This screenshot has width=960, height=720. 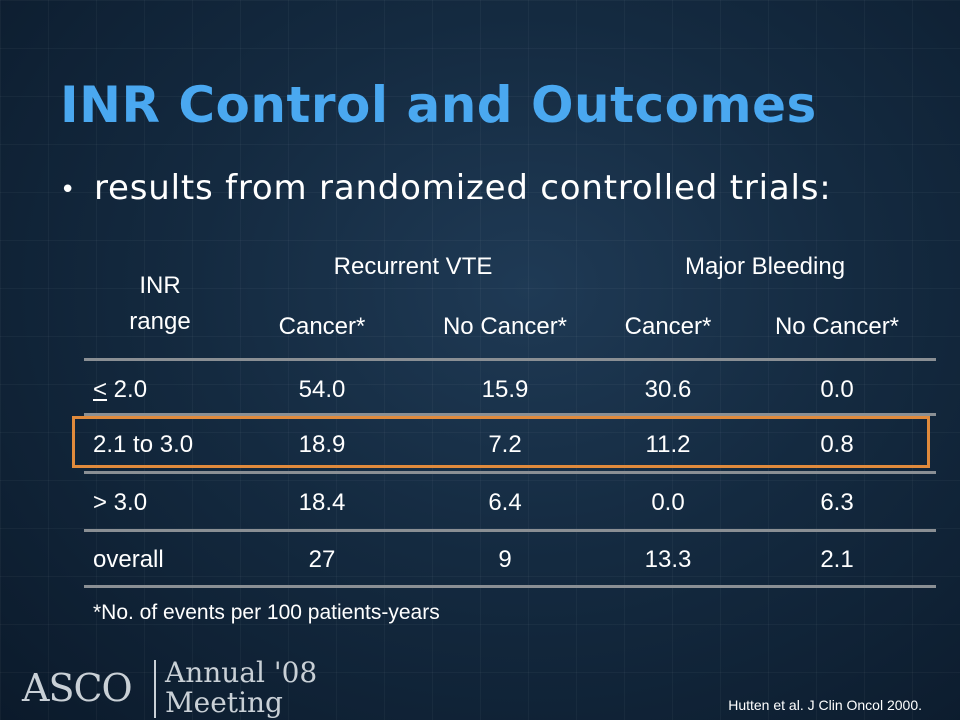 I want to click on logo-meeting-text: Meeting, so click(x=224, y=702).